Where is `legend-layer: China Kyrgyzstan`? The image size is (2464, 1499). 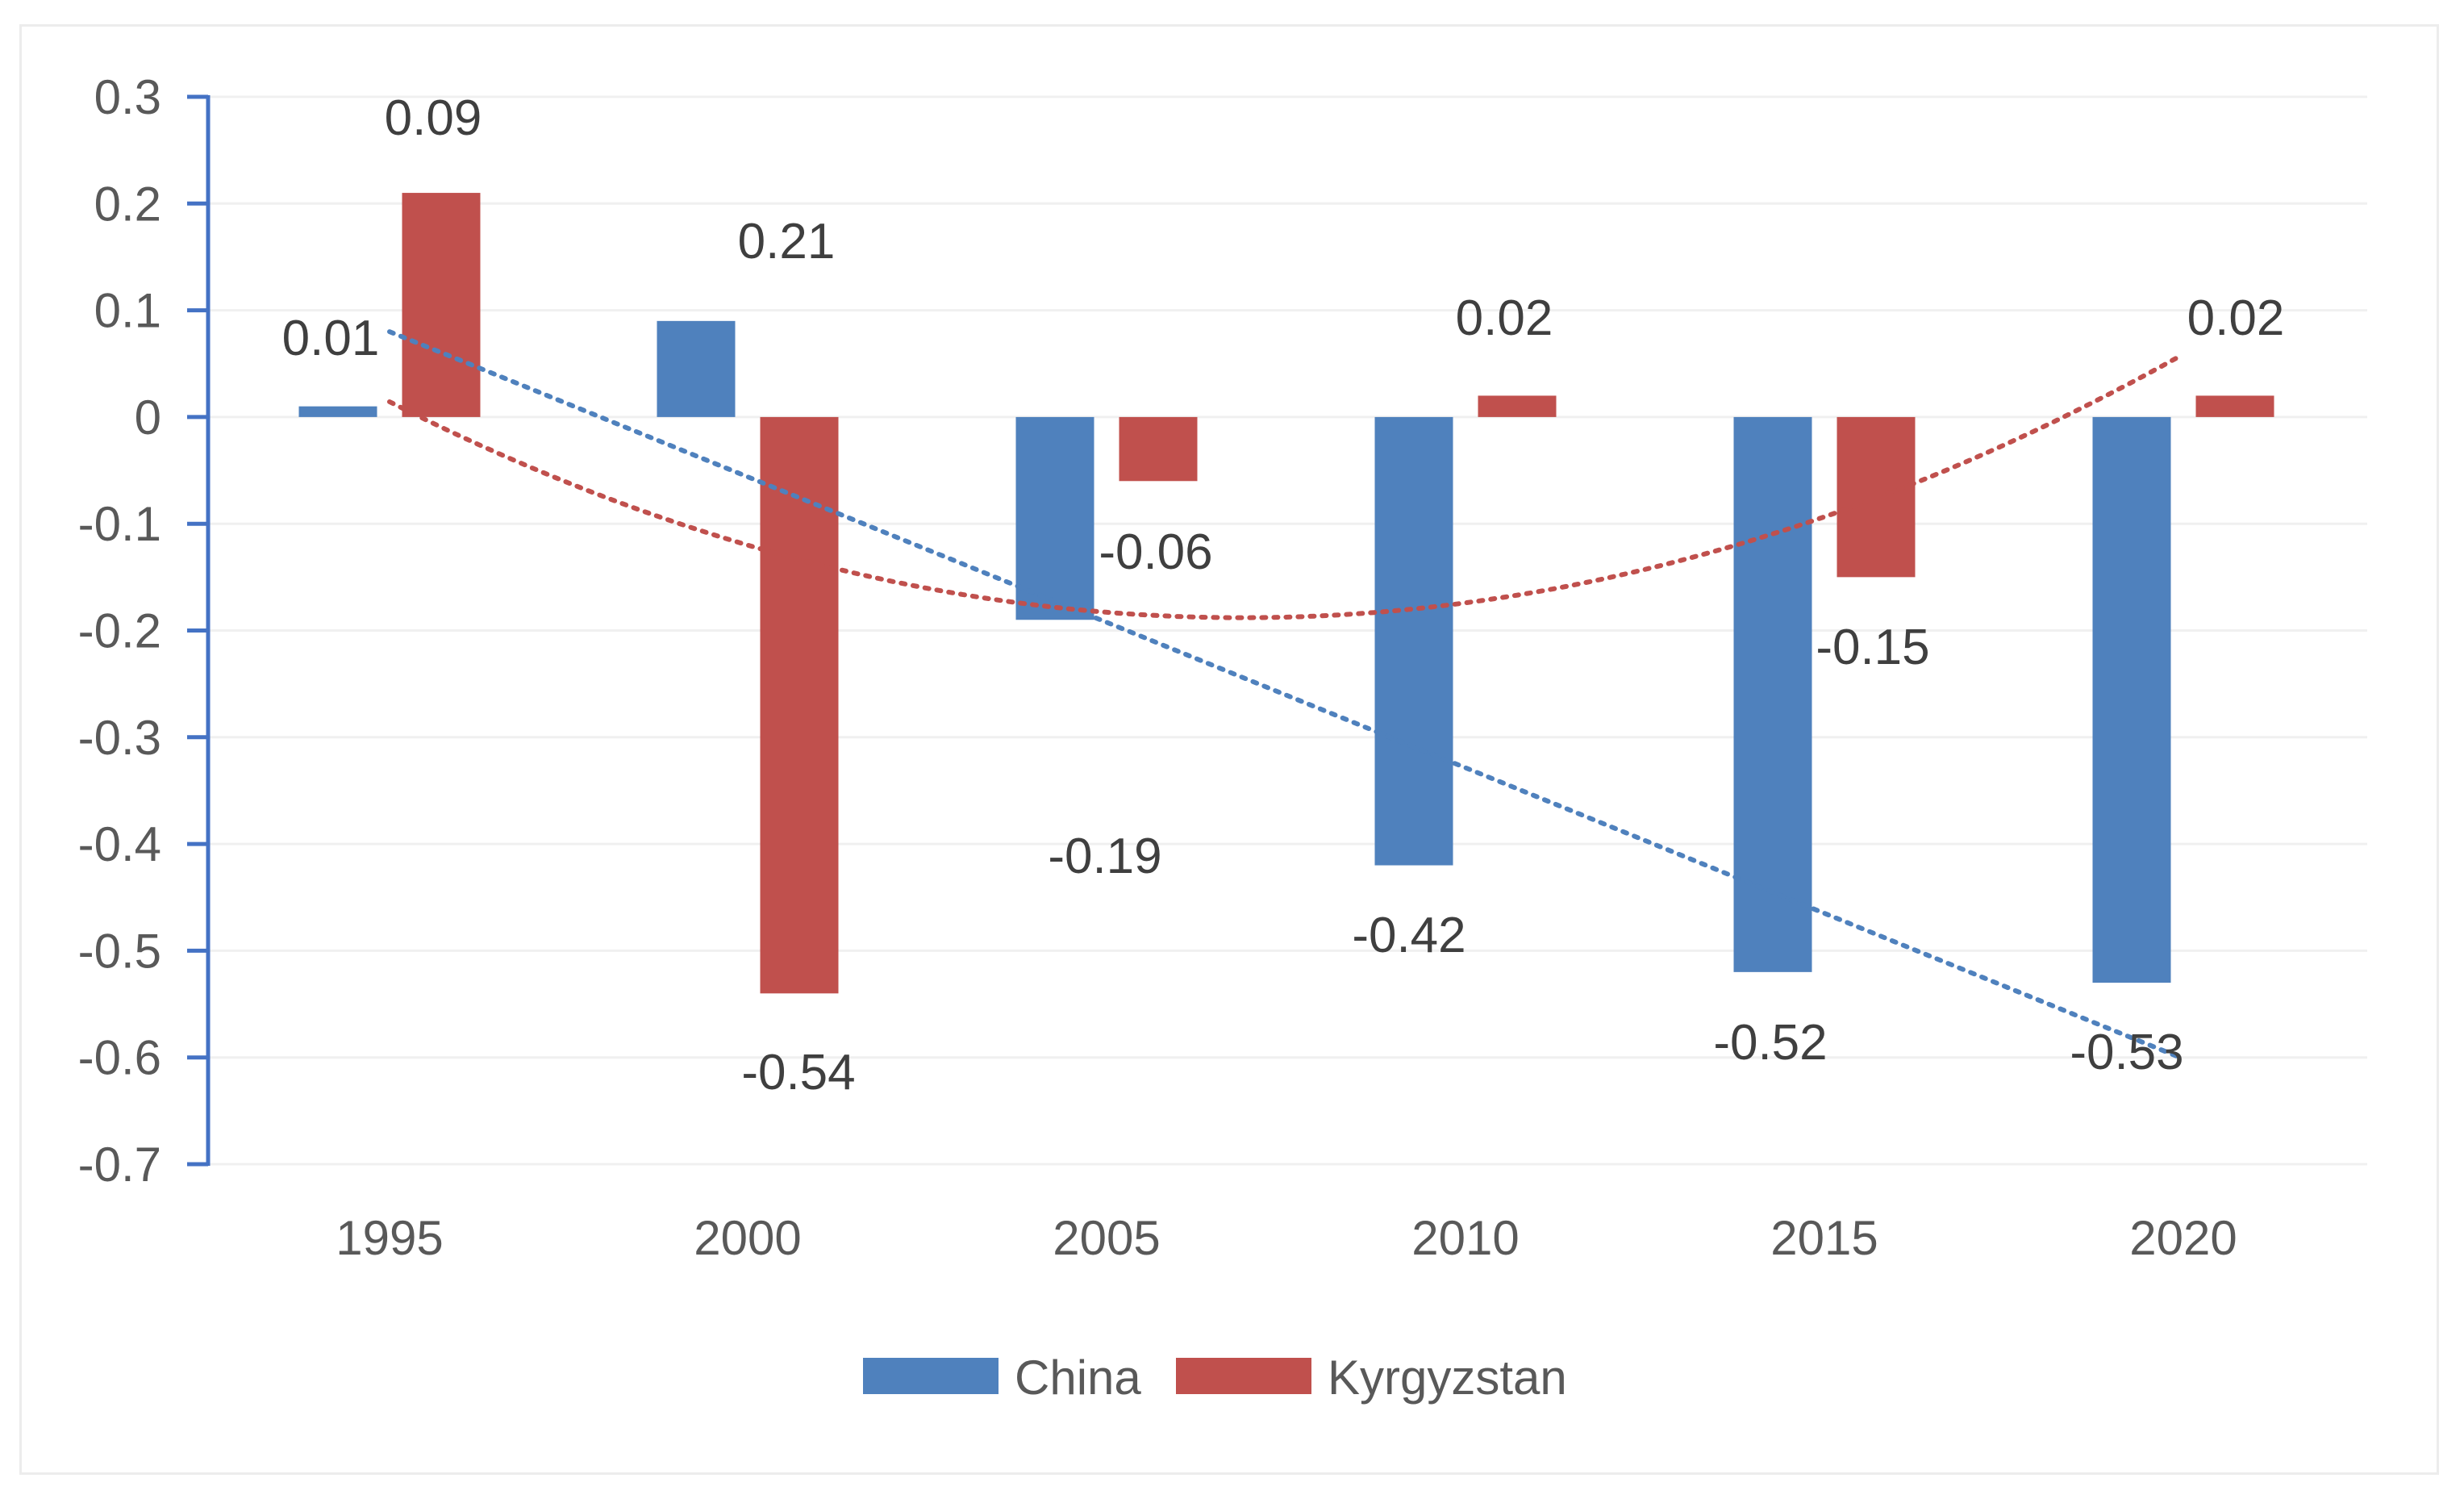 legend-layer: China Kyrgyzstan is located at coordinates (1215, 1378).